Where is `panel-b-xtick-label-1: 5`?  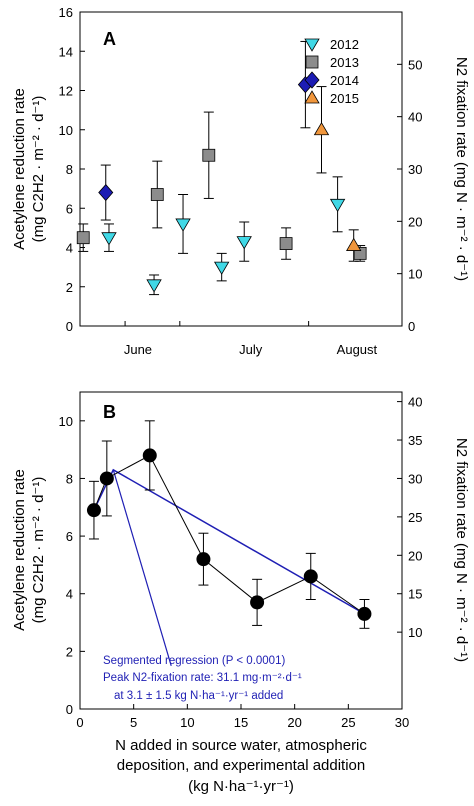
panel-b-xtick-label-1: 5 is located at coordinates (133, 722).